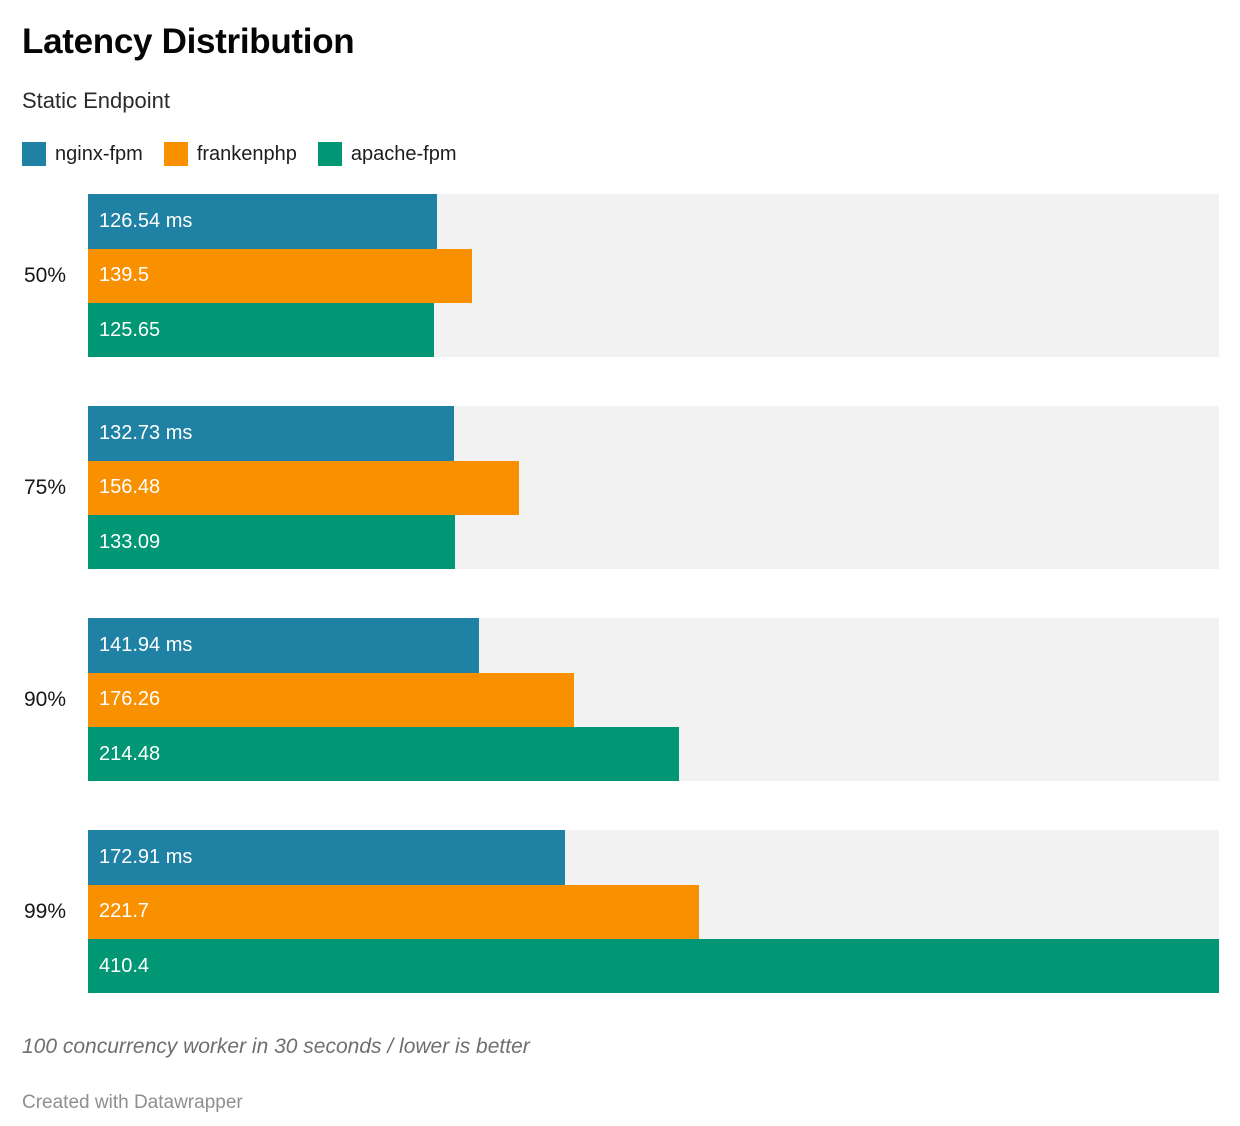 This screenshot has width=1240, height=1126. I want to click on legend-item-frankenphp: frankenphp, so click(230, 154).